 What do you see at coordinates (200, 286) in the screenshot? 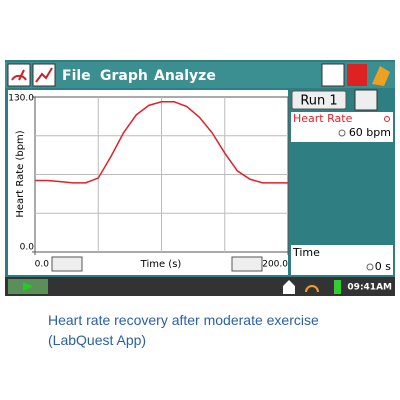
I see `status-bar` at bounding box center [200, 286].